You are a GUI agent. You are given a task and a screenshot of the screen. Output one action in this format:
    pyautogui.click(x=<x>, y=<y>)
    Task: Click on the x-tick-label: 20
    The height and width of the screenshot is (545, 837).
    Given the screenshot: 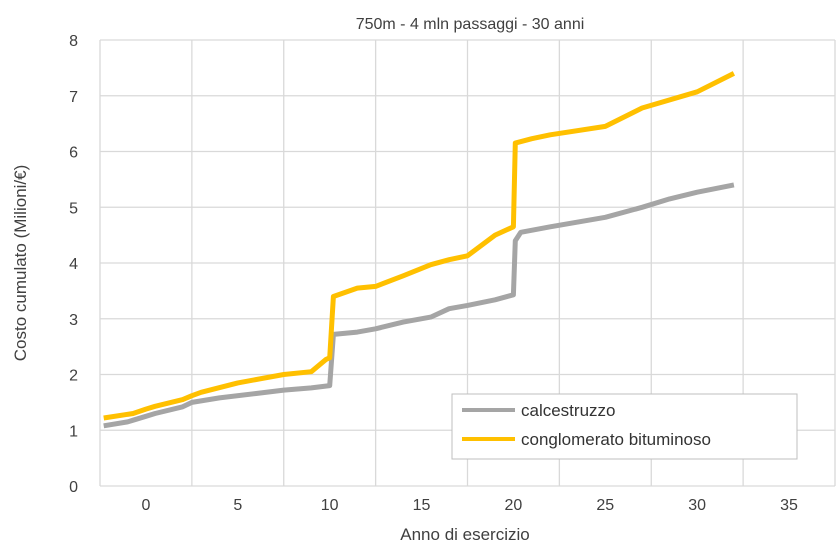 What is the action you would take?
    pyautogui.click(x=514, y=505)
    